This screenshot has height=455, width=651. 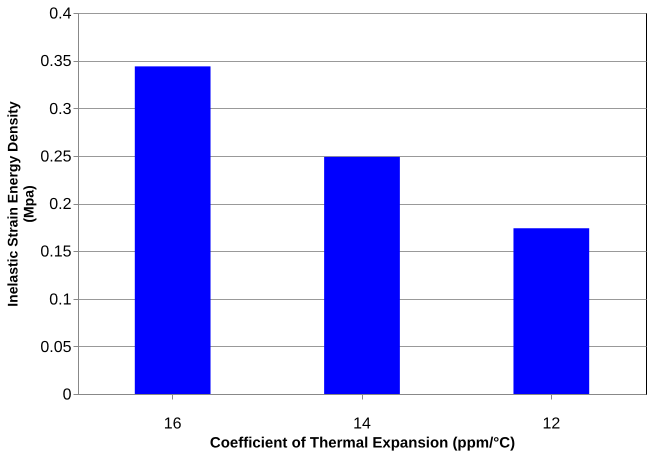 What do you see at coordinates (362, 424) in the screenshot?
I see `x-tick-label: 14` at bounding box center [362, 424].